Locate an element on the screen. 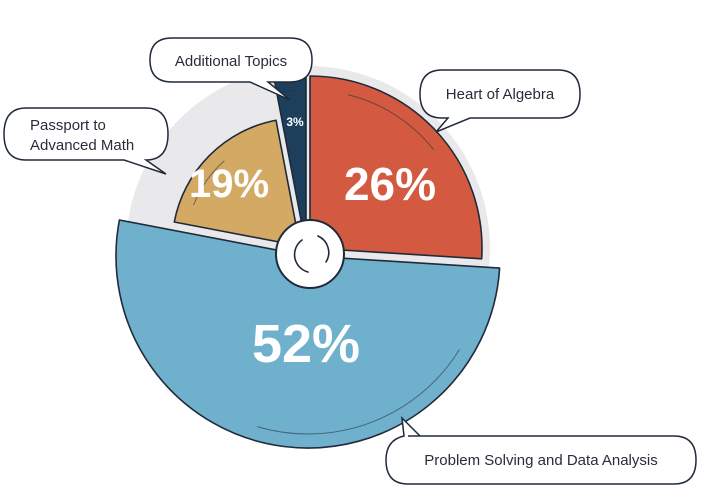 The image size is (702, 500). pie-center-hub is located at coordinates (310, 254).